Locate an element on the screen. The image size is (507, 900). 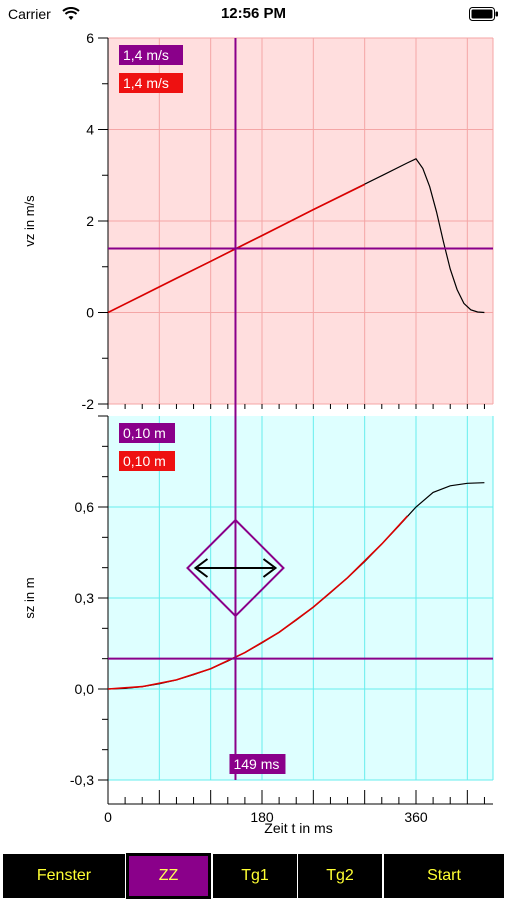
toolbar-button-tg1: Tg1 is located at coordinates (255, 876).